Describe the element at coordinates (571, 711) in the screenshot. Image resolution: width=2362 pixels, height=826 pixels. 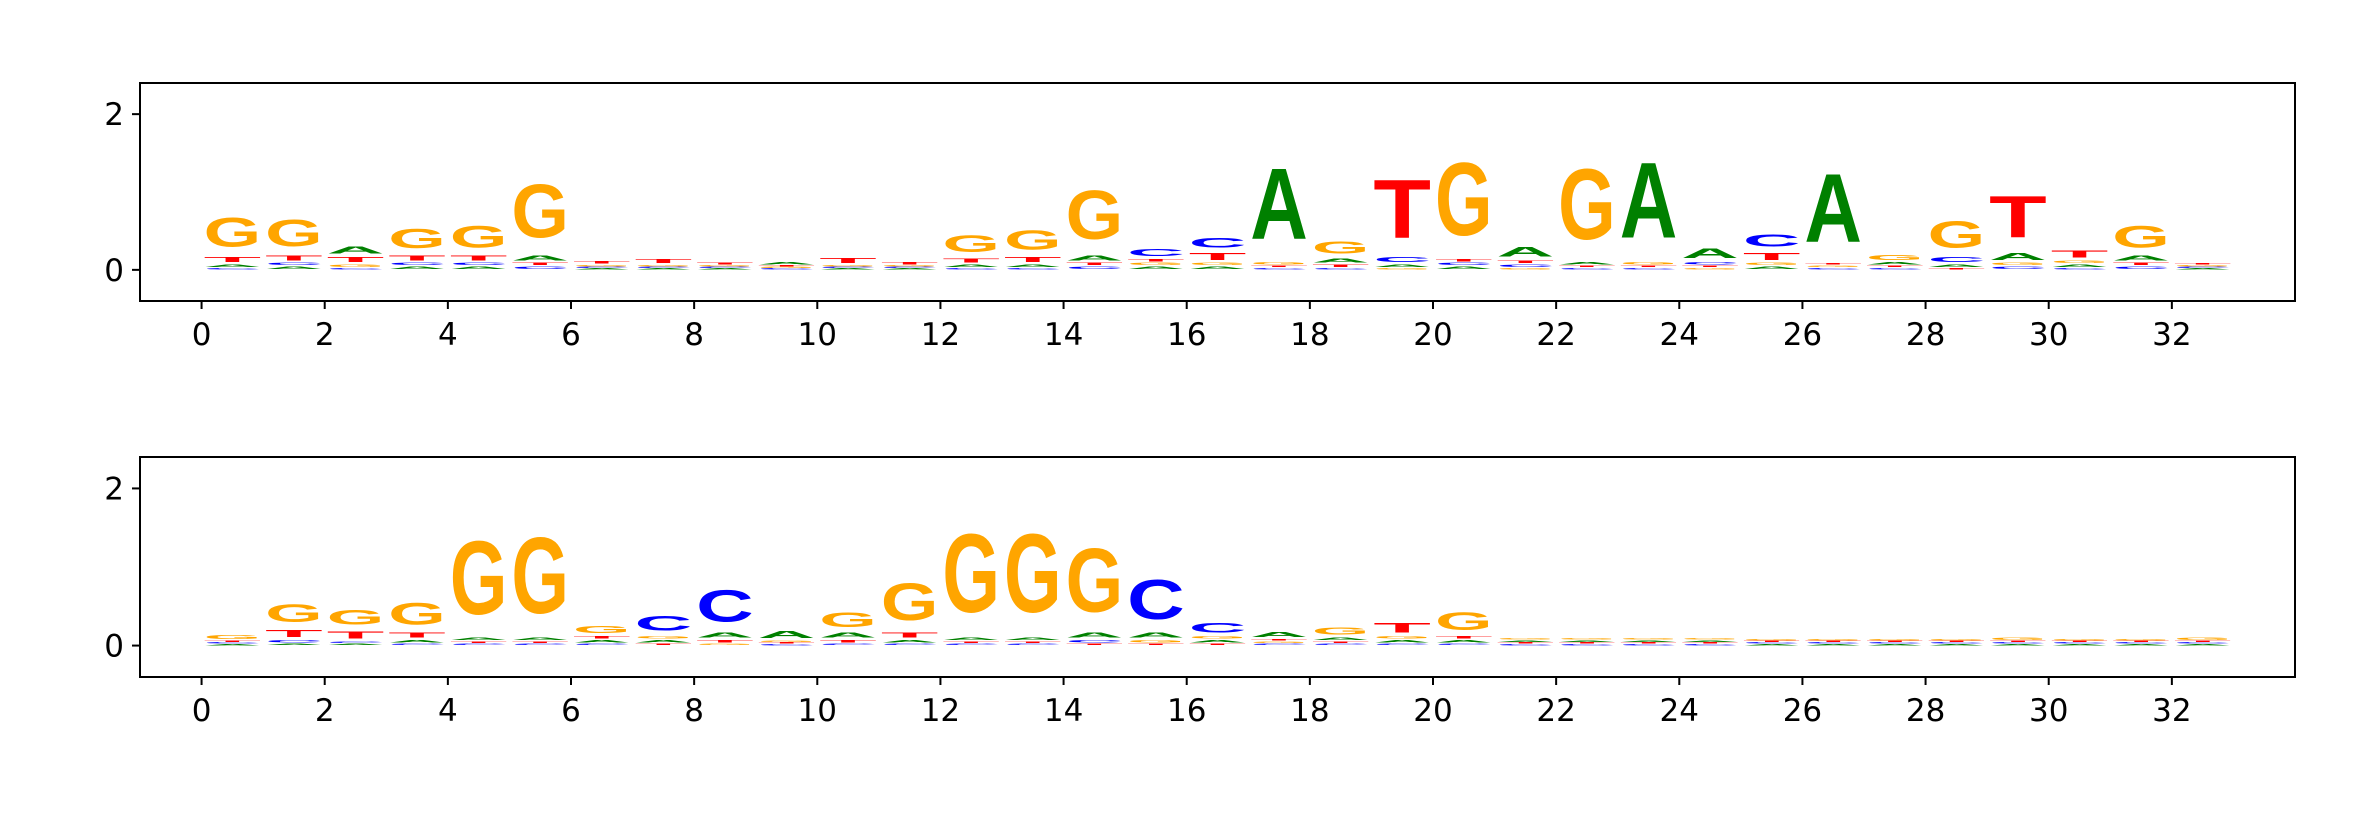
I see `x-tick-label: 6` at that location.